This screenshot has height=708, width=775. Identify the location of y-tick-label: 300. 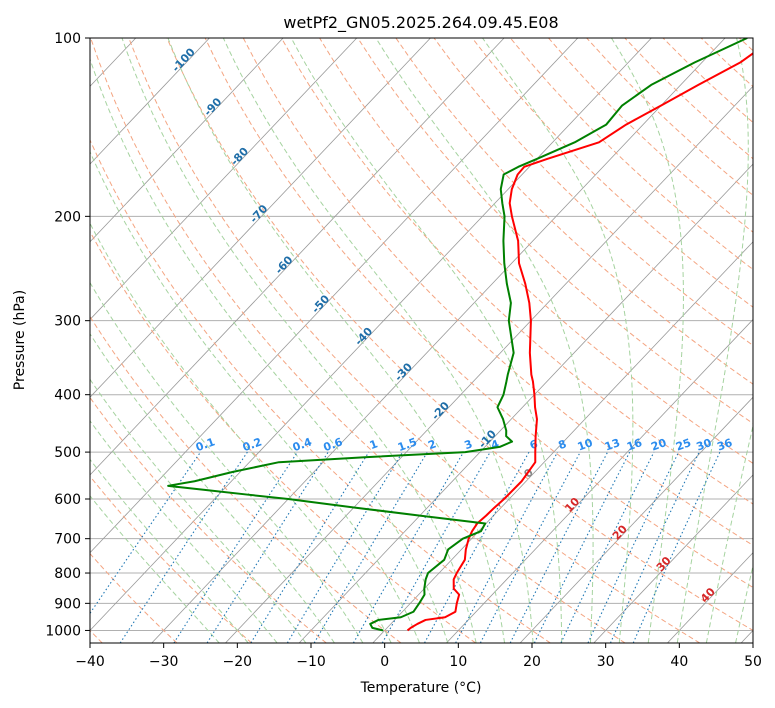
(67, 322).